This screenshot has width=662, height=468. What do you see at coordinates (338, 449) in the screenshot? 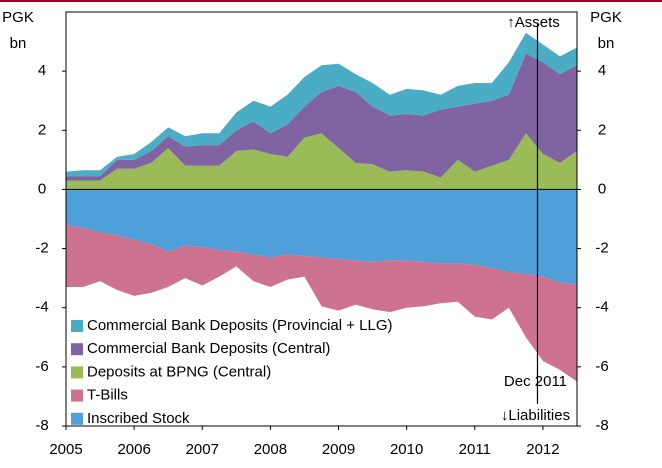
I see `x-tick-label: 2009` at bounding box center [338, 449].